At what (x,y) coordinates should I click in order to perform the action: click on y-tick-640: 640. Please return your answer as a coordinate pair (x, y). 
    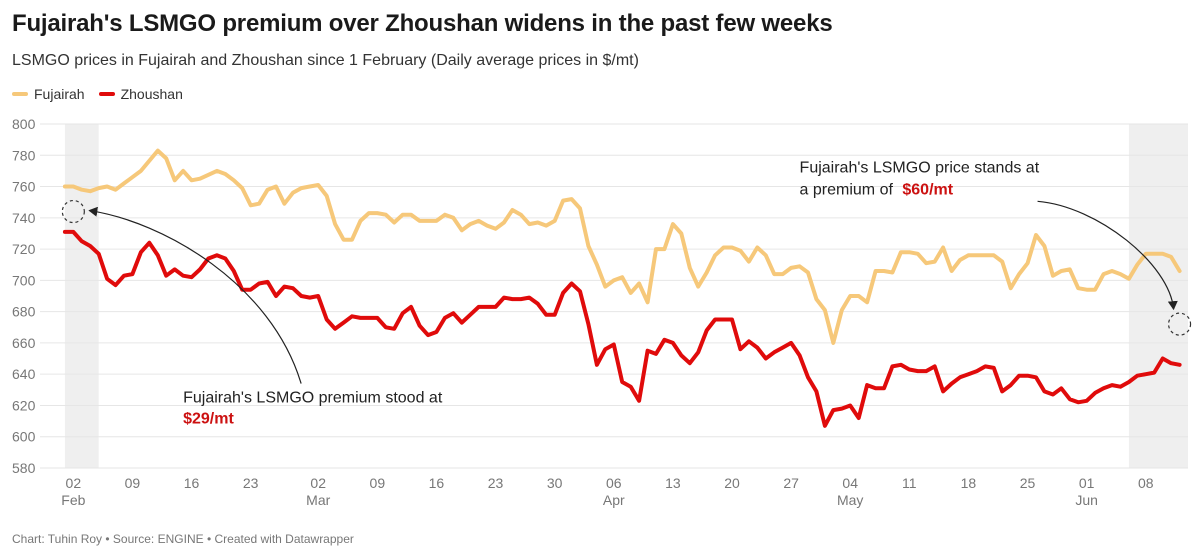
    Looking at the image, I should click on (24, 374).